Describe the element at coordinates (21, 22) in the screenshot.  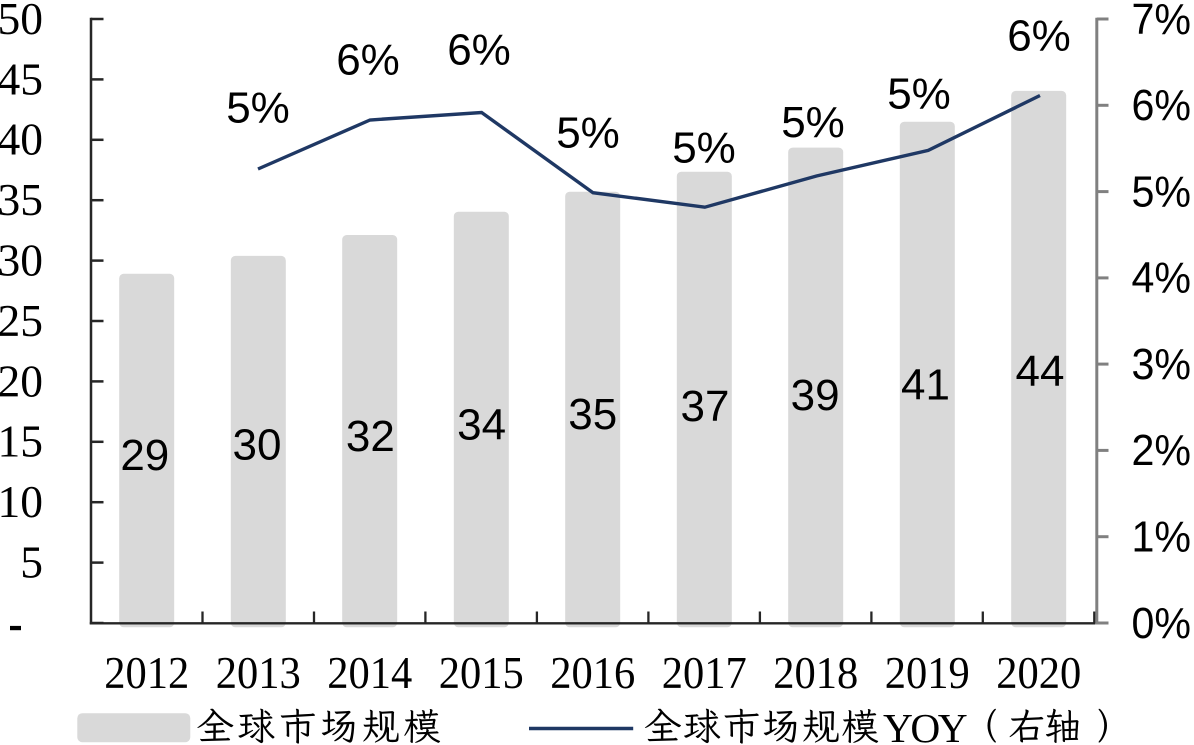
I see `svg-text: 50` at that location.